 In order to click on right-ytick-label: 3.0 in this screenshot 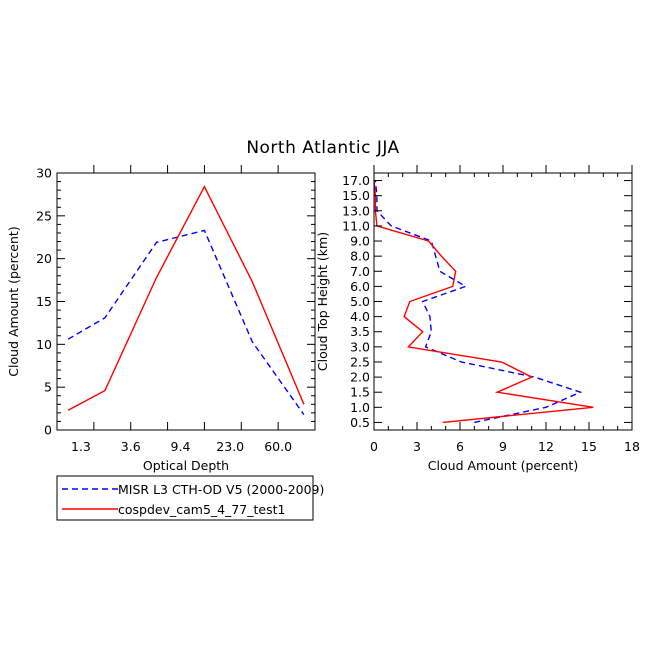, I will do `click(360, 346)`.